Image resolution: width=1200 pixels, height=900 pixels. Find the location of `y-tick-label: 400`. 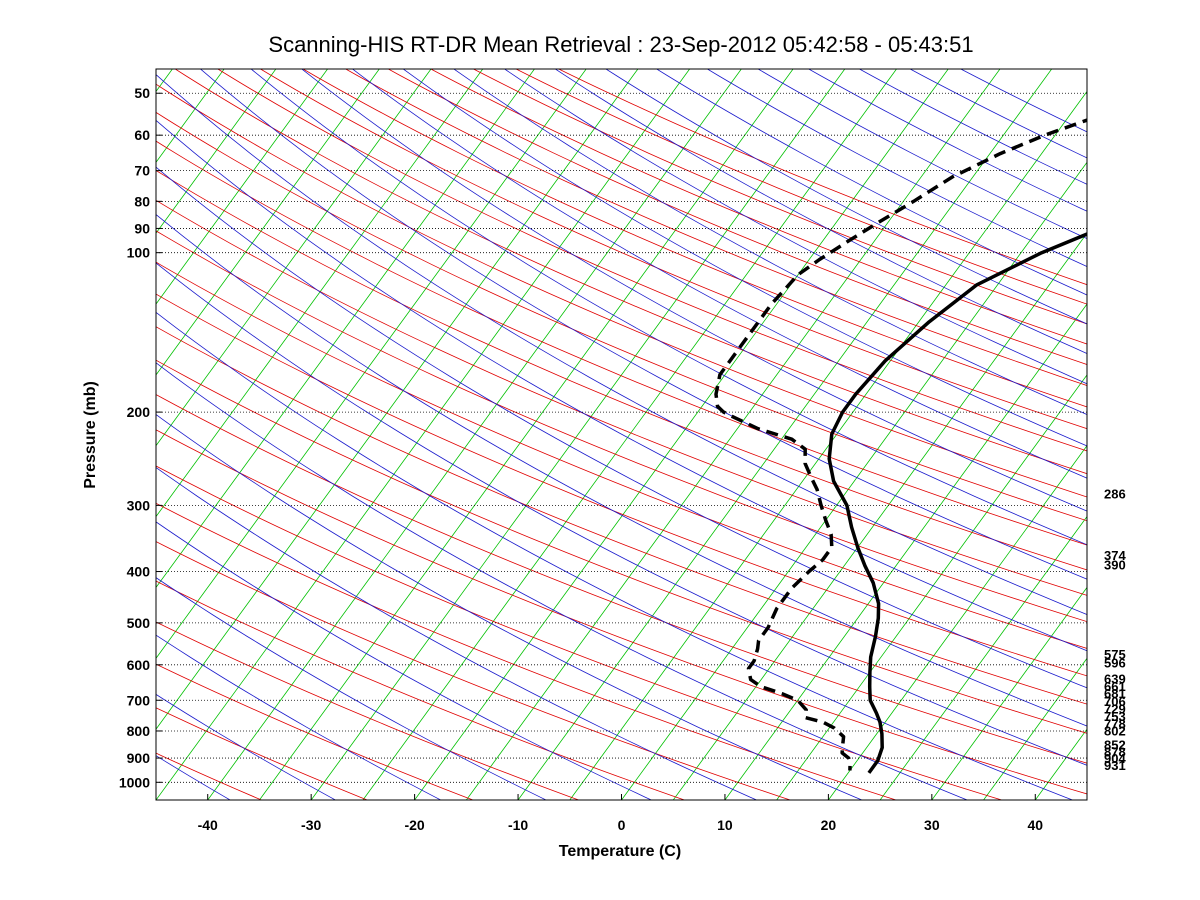

y-tick-label: 400 is located at coordinates (139, 572).